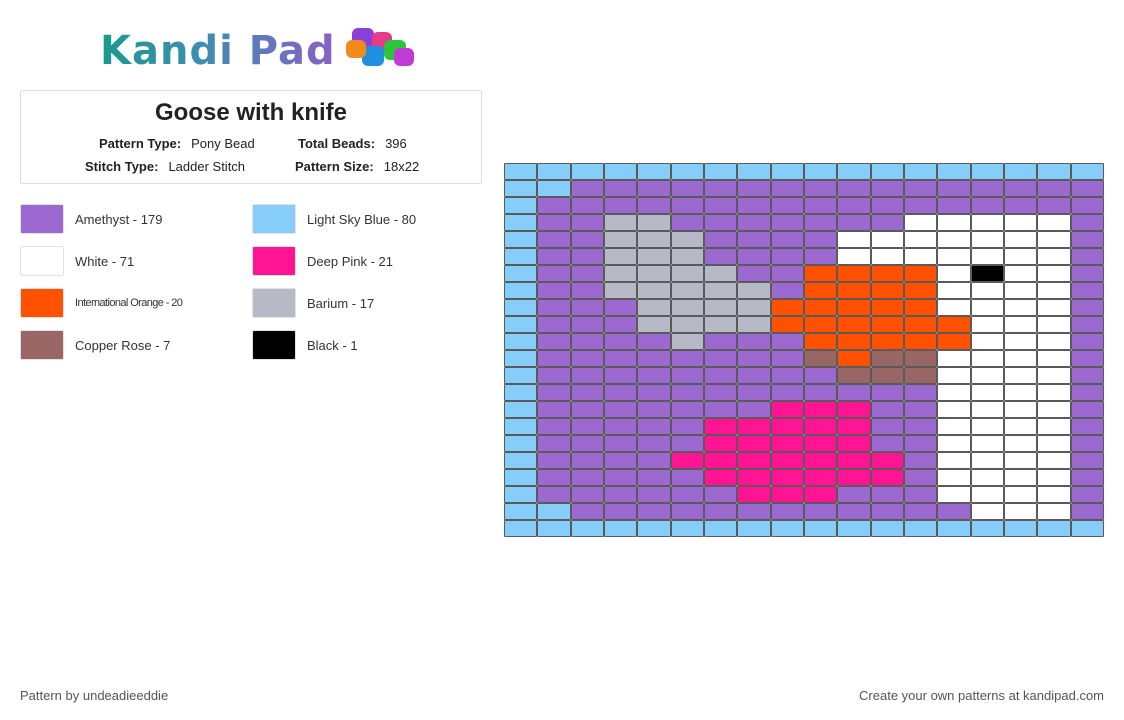 Image resolution: width=1124 pixels, height=720 pixels. I want to click on legend-item: Barium - 17, so click(313, 303).